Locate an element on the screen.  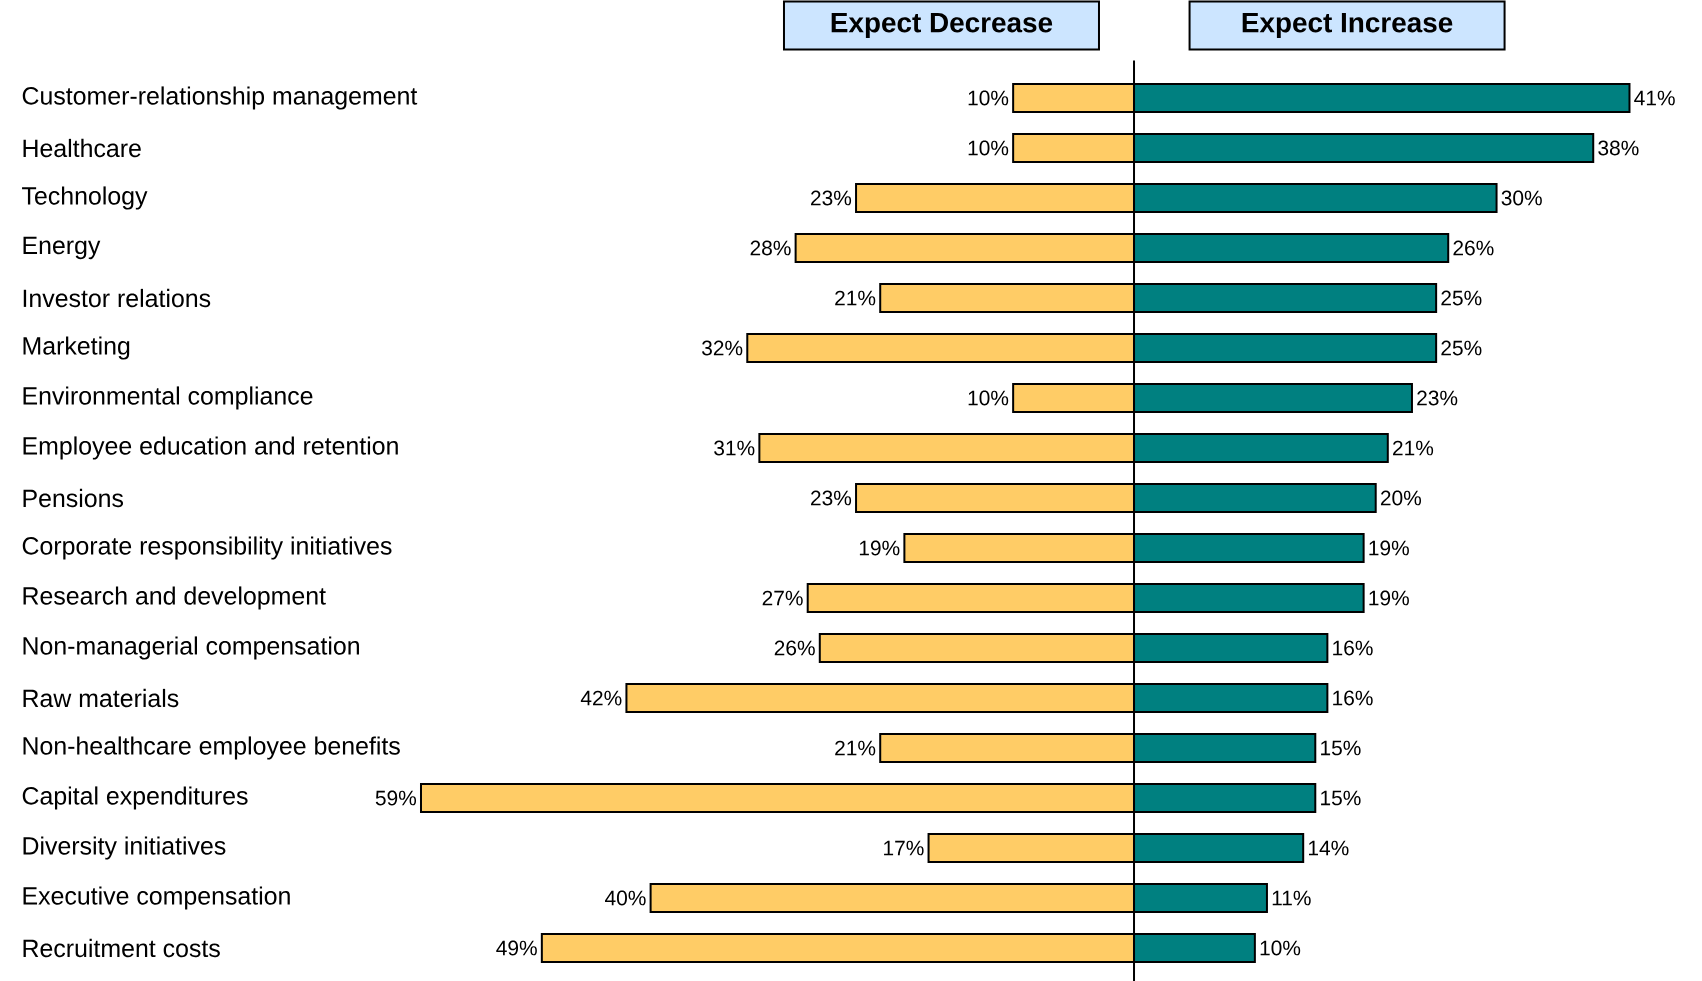
data-label: 59% is located at coordinates (396, 798).